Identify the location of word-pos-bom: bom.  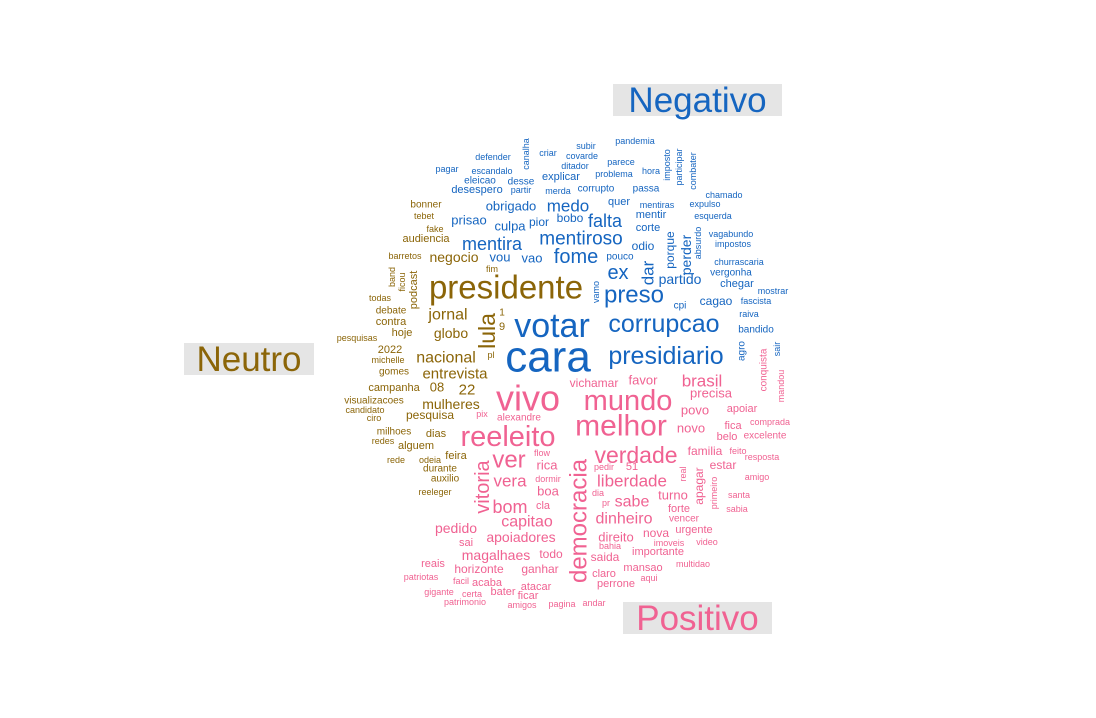
(509, 507).